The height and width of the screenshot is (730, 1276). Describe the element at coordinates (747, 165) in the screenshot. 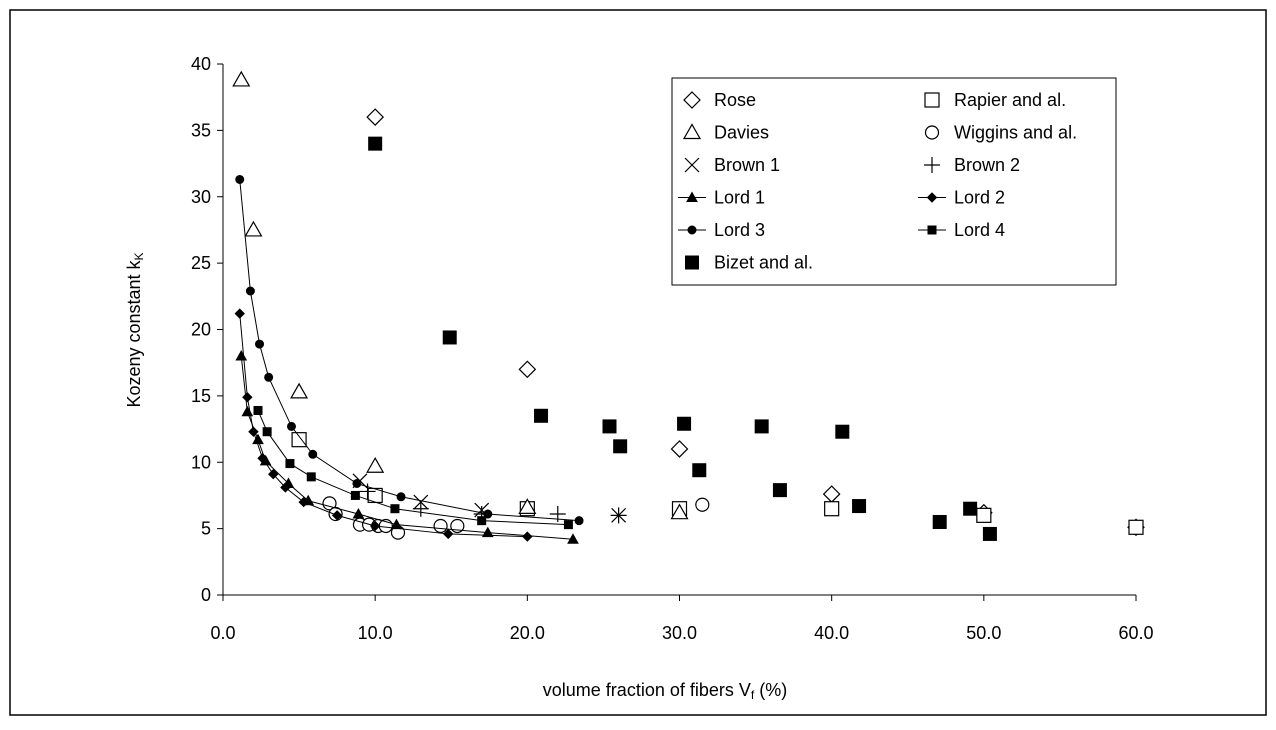

I see `legend-label: Brown 1` at that location.